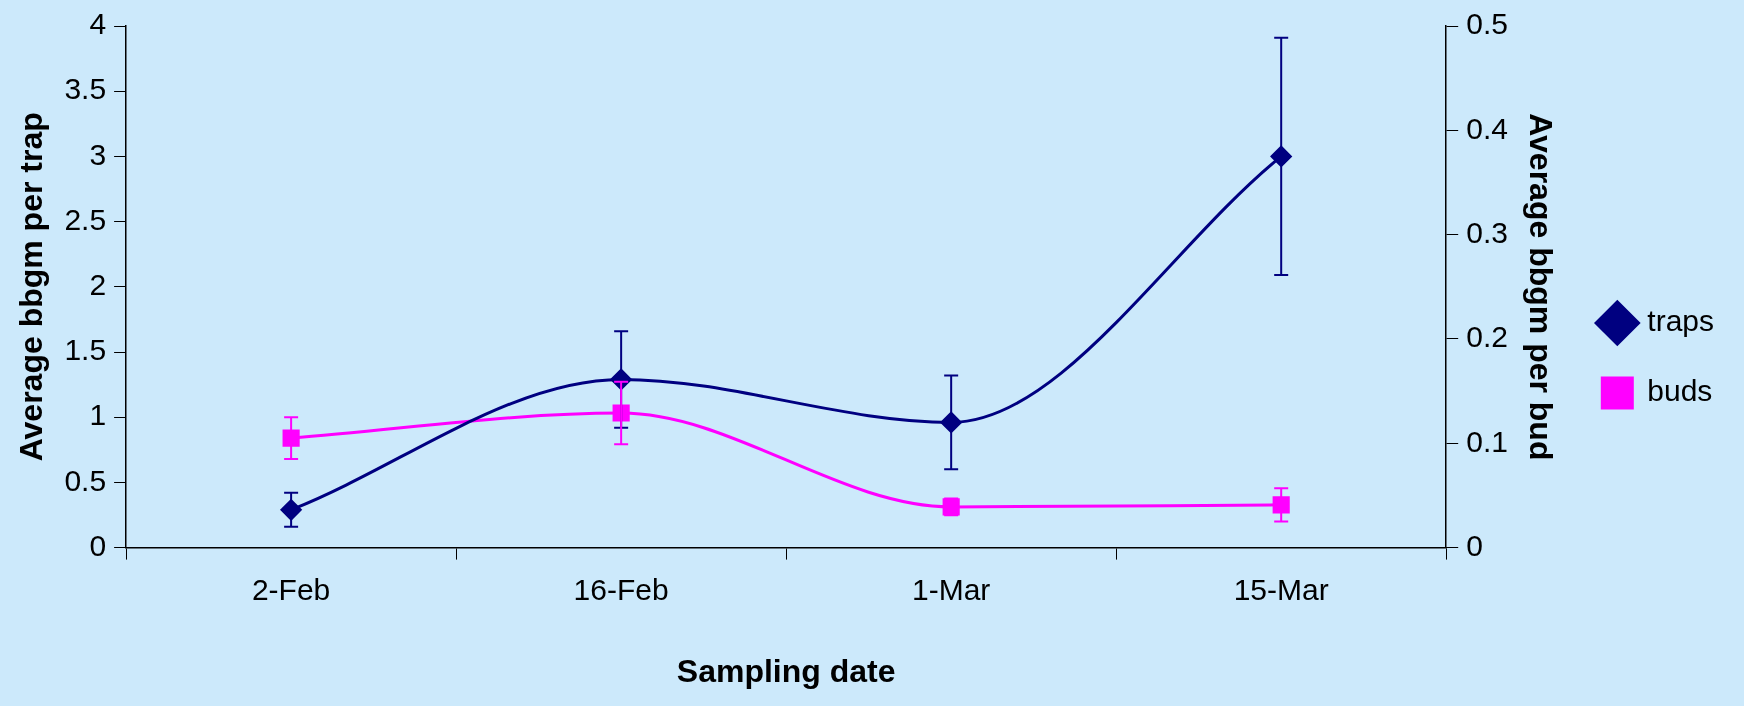 The width and height of the screenshot is (1744, 706). What do you see at coordinates (1281, 589) in the screenshot?
I see `x-tick-label: 15-Mar` at bounding box center [1281, 589].